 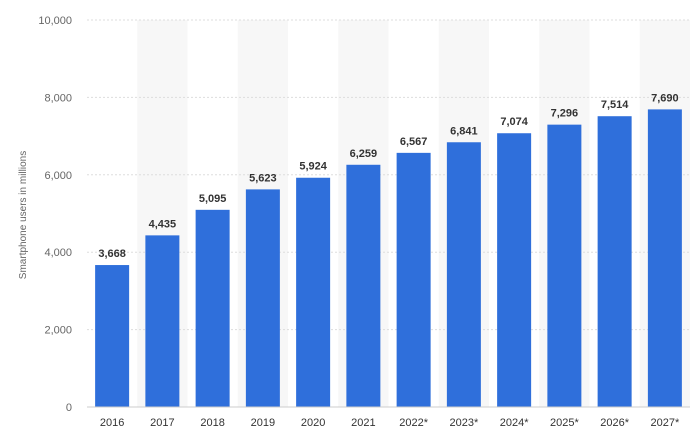 I want to click on x-tick-label: 2017, so click(x=162, y=423).